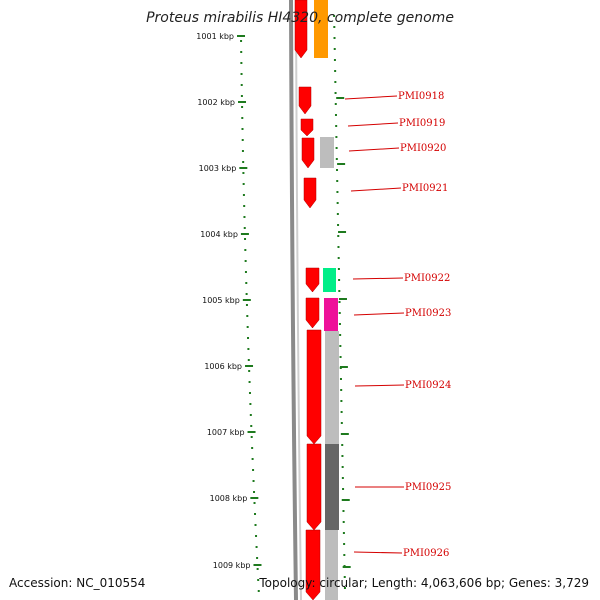  What do you see at coordinates (232, 565) in the screenshot?
I see `kbp-label: 1009 kbp` at bounding box center [232, 565].